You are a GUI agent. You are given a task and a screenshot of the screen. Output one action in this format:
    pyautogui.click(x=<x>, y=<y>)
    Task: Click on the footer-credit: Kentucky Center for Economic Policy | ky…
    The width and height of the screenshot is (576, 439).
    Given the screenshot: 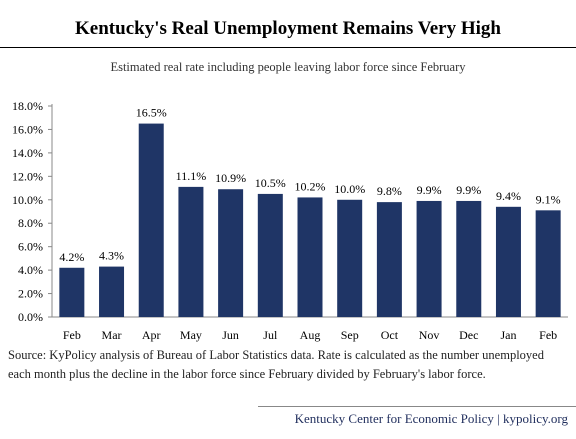 What is the action you would take?
    pyautogui.click(x=431, y=418)
    